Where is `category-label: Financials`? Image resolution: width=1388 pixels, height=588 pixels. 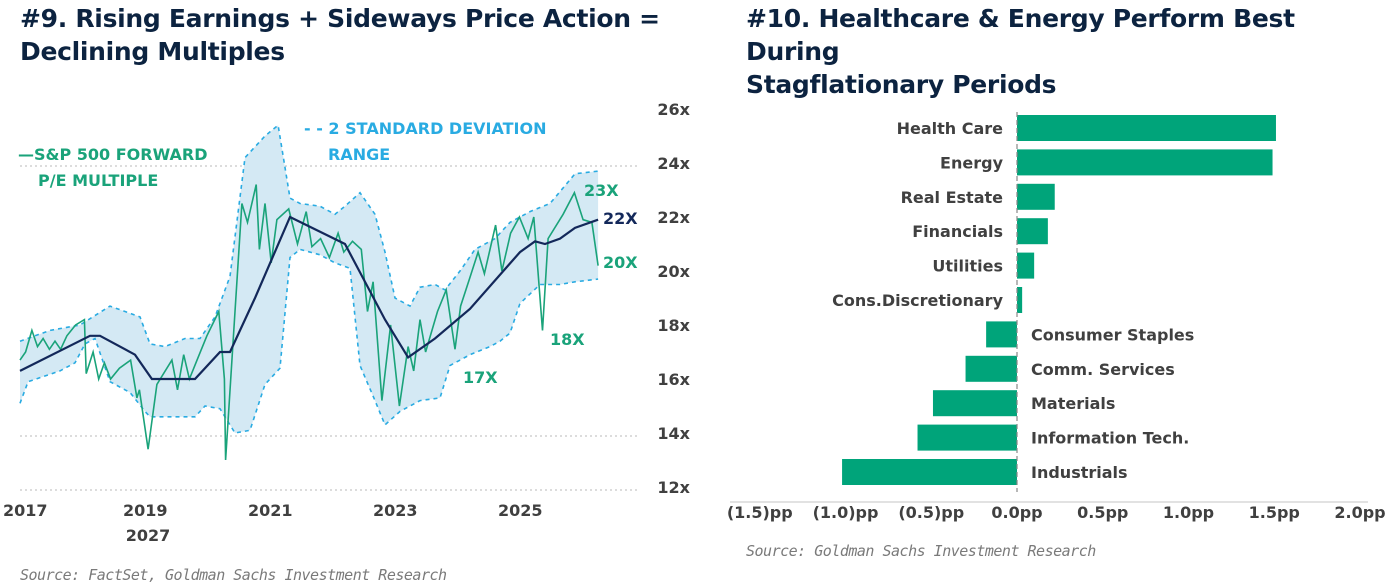
category-label: Financials is located at coordinates (957, 231).